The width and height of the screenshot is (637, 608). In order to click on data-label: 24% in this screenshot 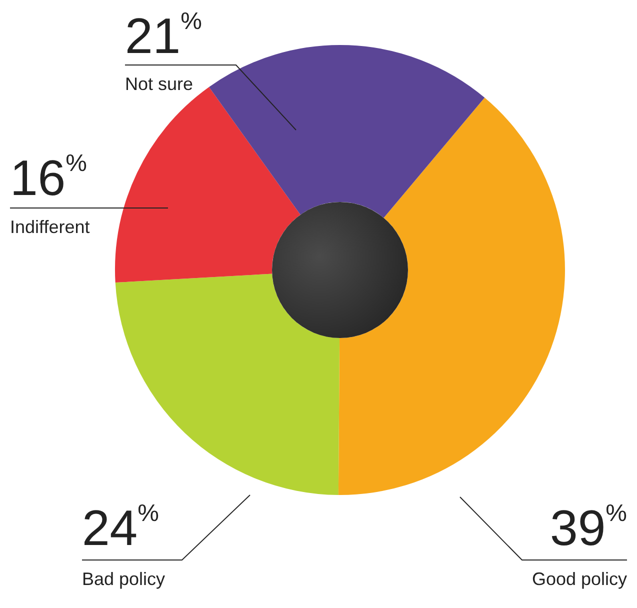, I will do `click(120, 528)`.